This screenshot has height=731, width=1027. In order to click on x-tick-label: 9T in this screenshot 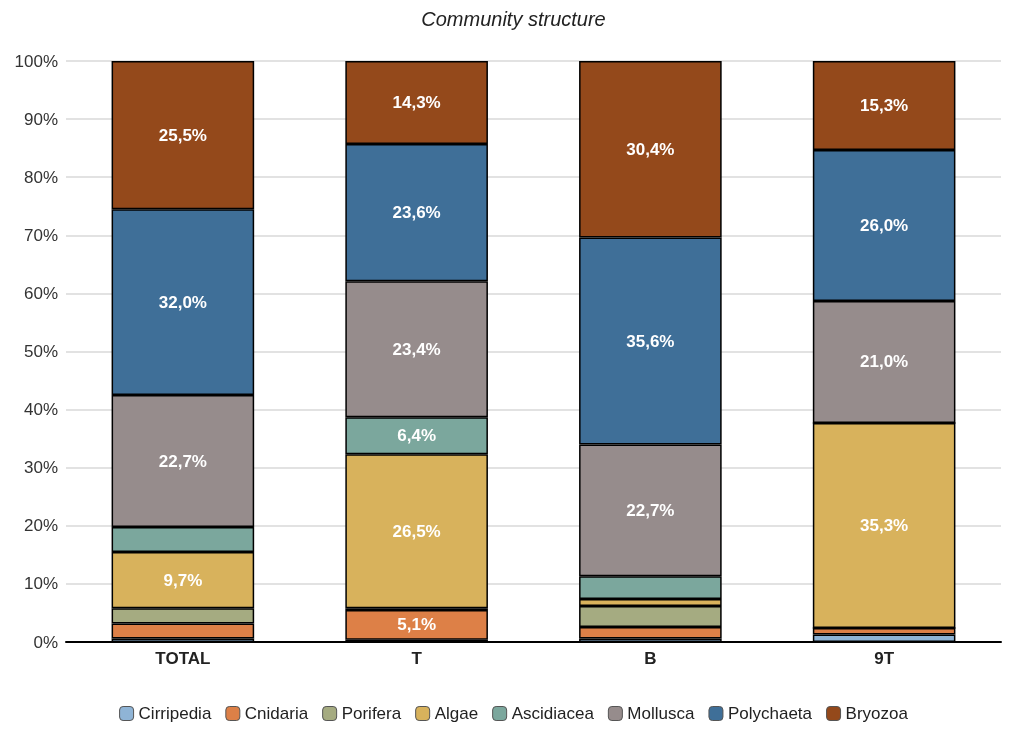, I will do `click(884, 658)`.